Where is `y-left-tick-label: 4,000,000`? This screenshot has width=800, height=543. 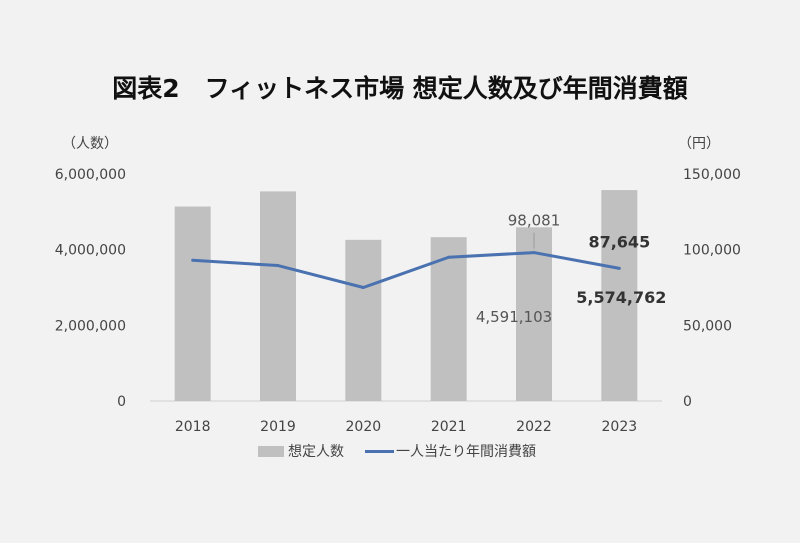 y-left-tick-label: 4,000,000 is located at coordinates (90, 251).